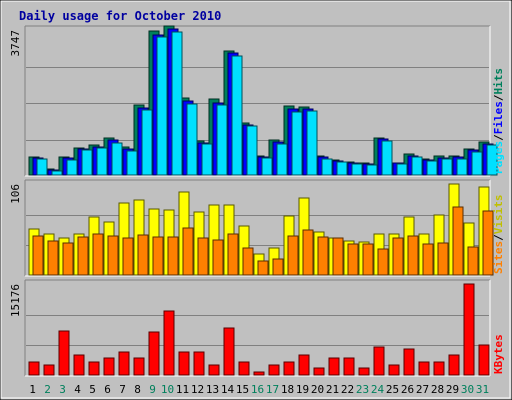 This screenshot has height=400, width=512. What do you see at coordinates (467, 389) in the screenshot?
I see `x-tick-label: 30` at bounding box center [467, 389].